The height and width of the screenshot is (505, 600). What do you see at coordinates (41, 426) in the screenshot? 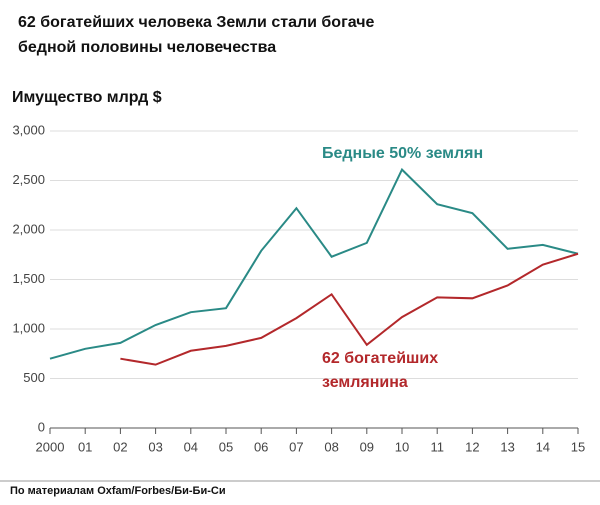
I see `y-tick-label: 0` at bounding box center [41, 426].